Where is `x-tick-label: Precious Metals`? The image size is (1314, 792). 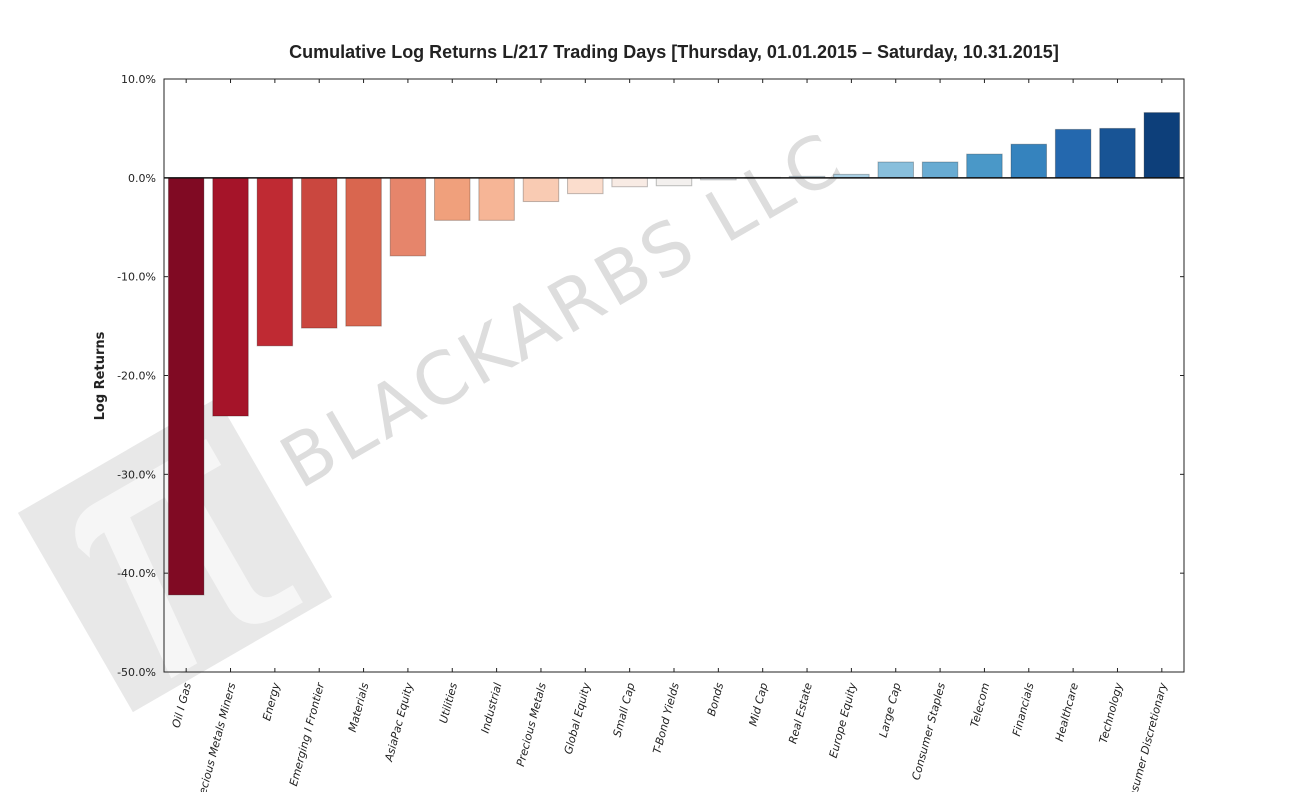
x-tick-label: Precious Metals is located at coordinates (531, 724).